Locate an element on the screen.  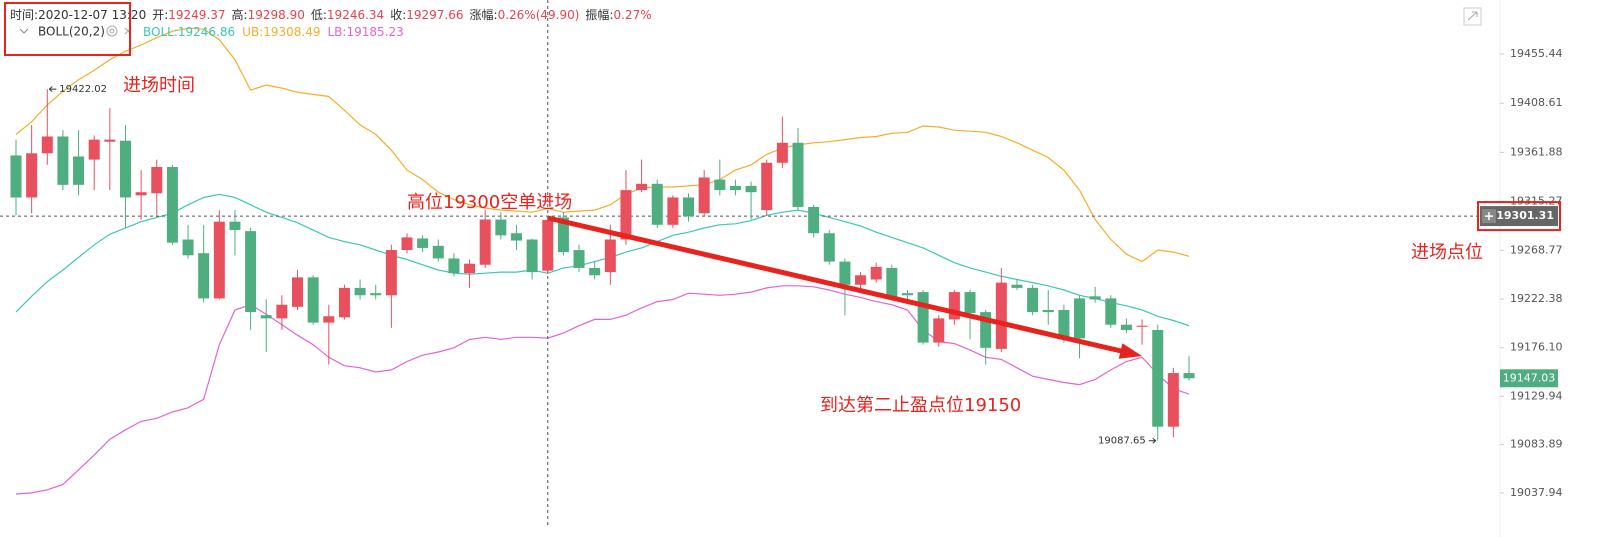
header-value: 0.26%(49.90) is located at coordinates (539, 15).